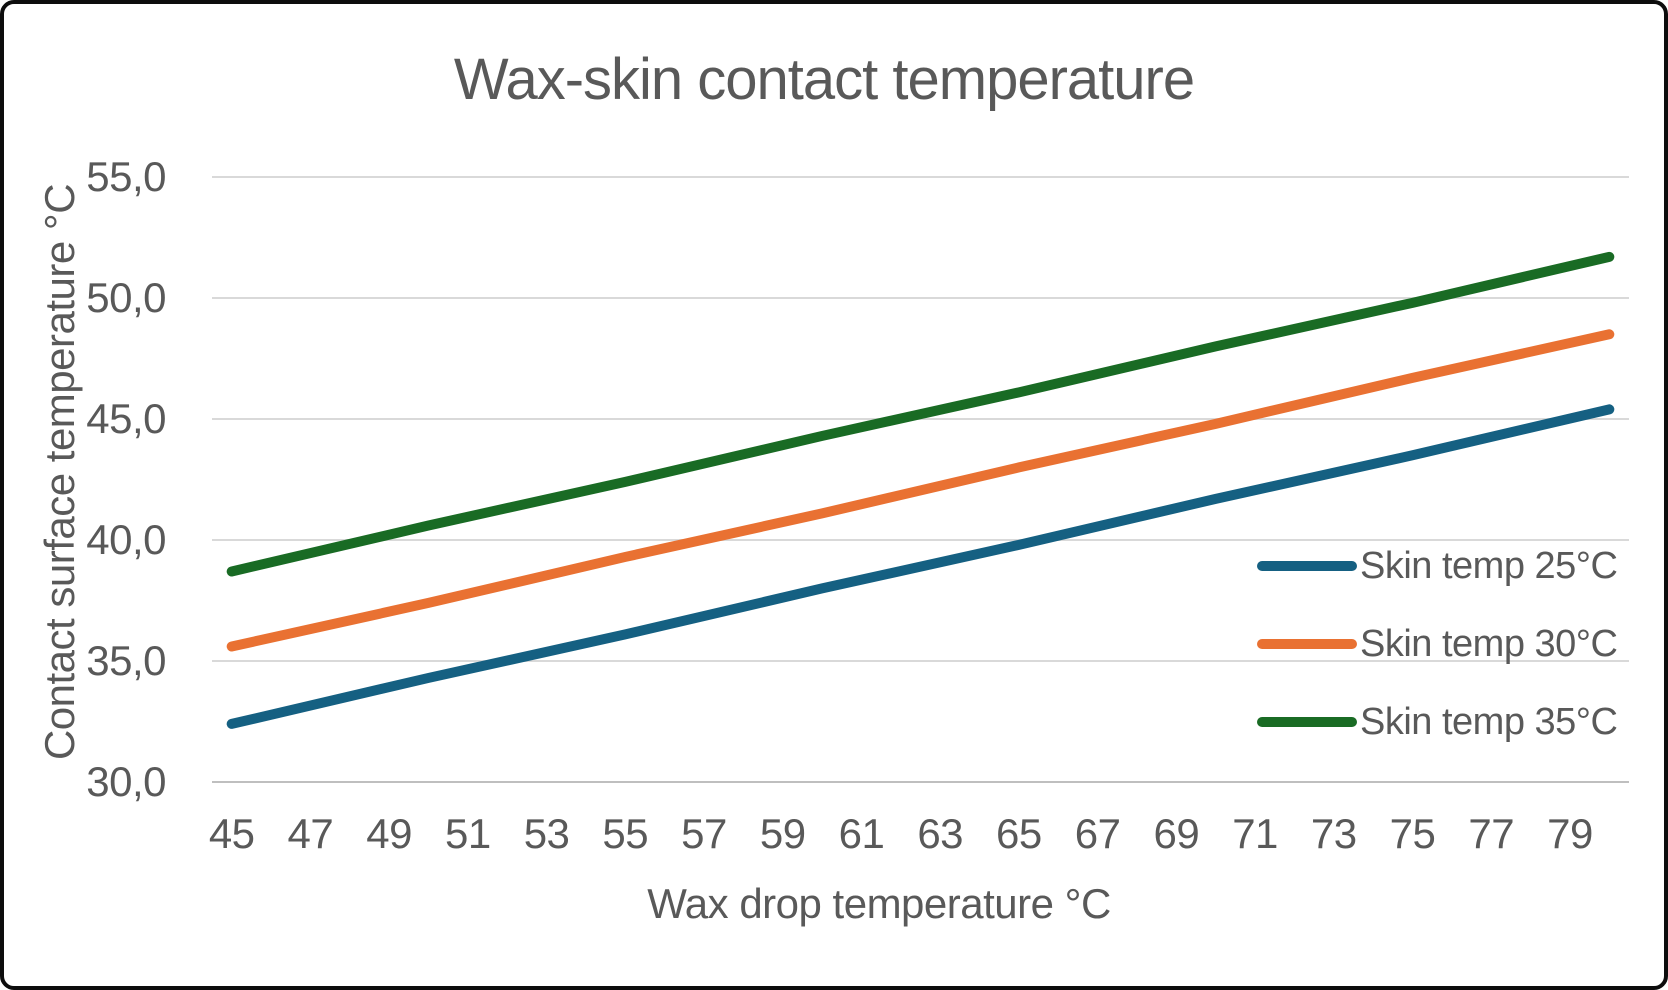  What do you see at coordinates (126, 176) in the screenshot?
I see `y-tick-label: 55,0` at bounding box center [126, 176].